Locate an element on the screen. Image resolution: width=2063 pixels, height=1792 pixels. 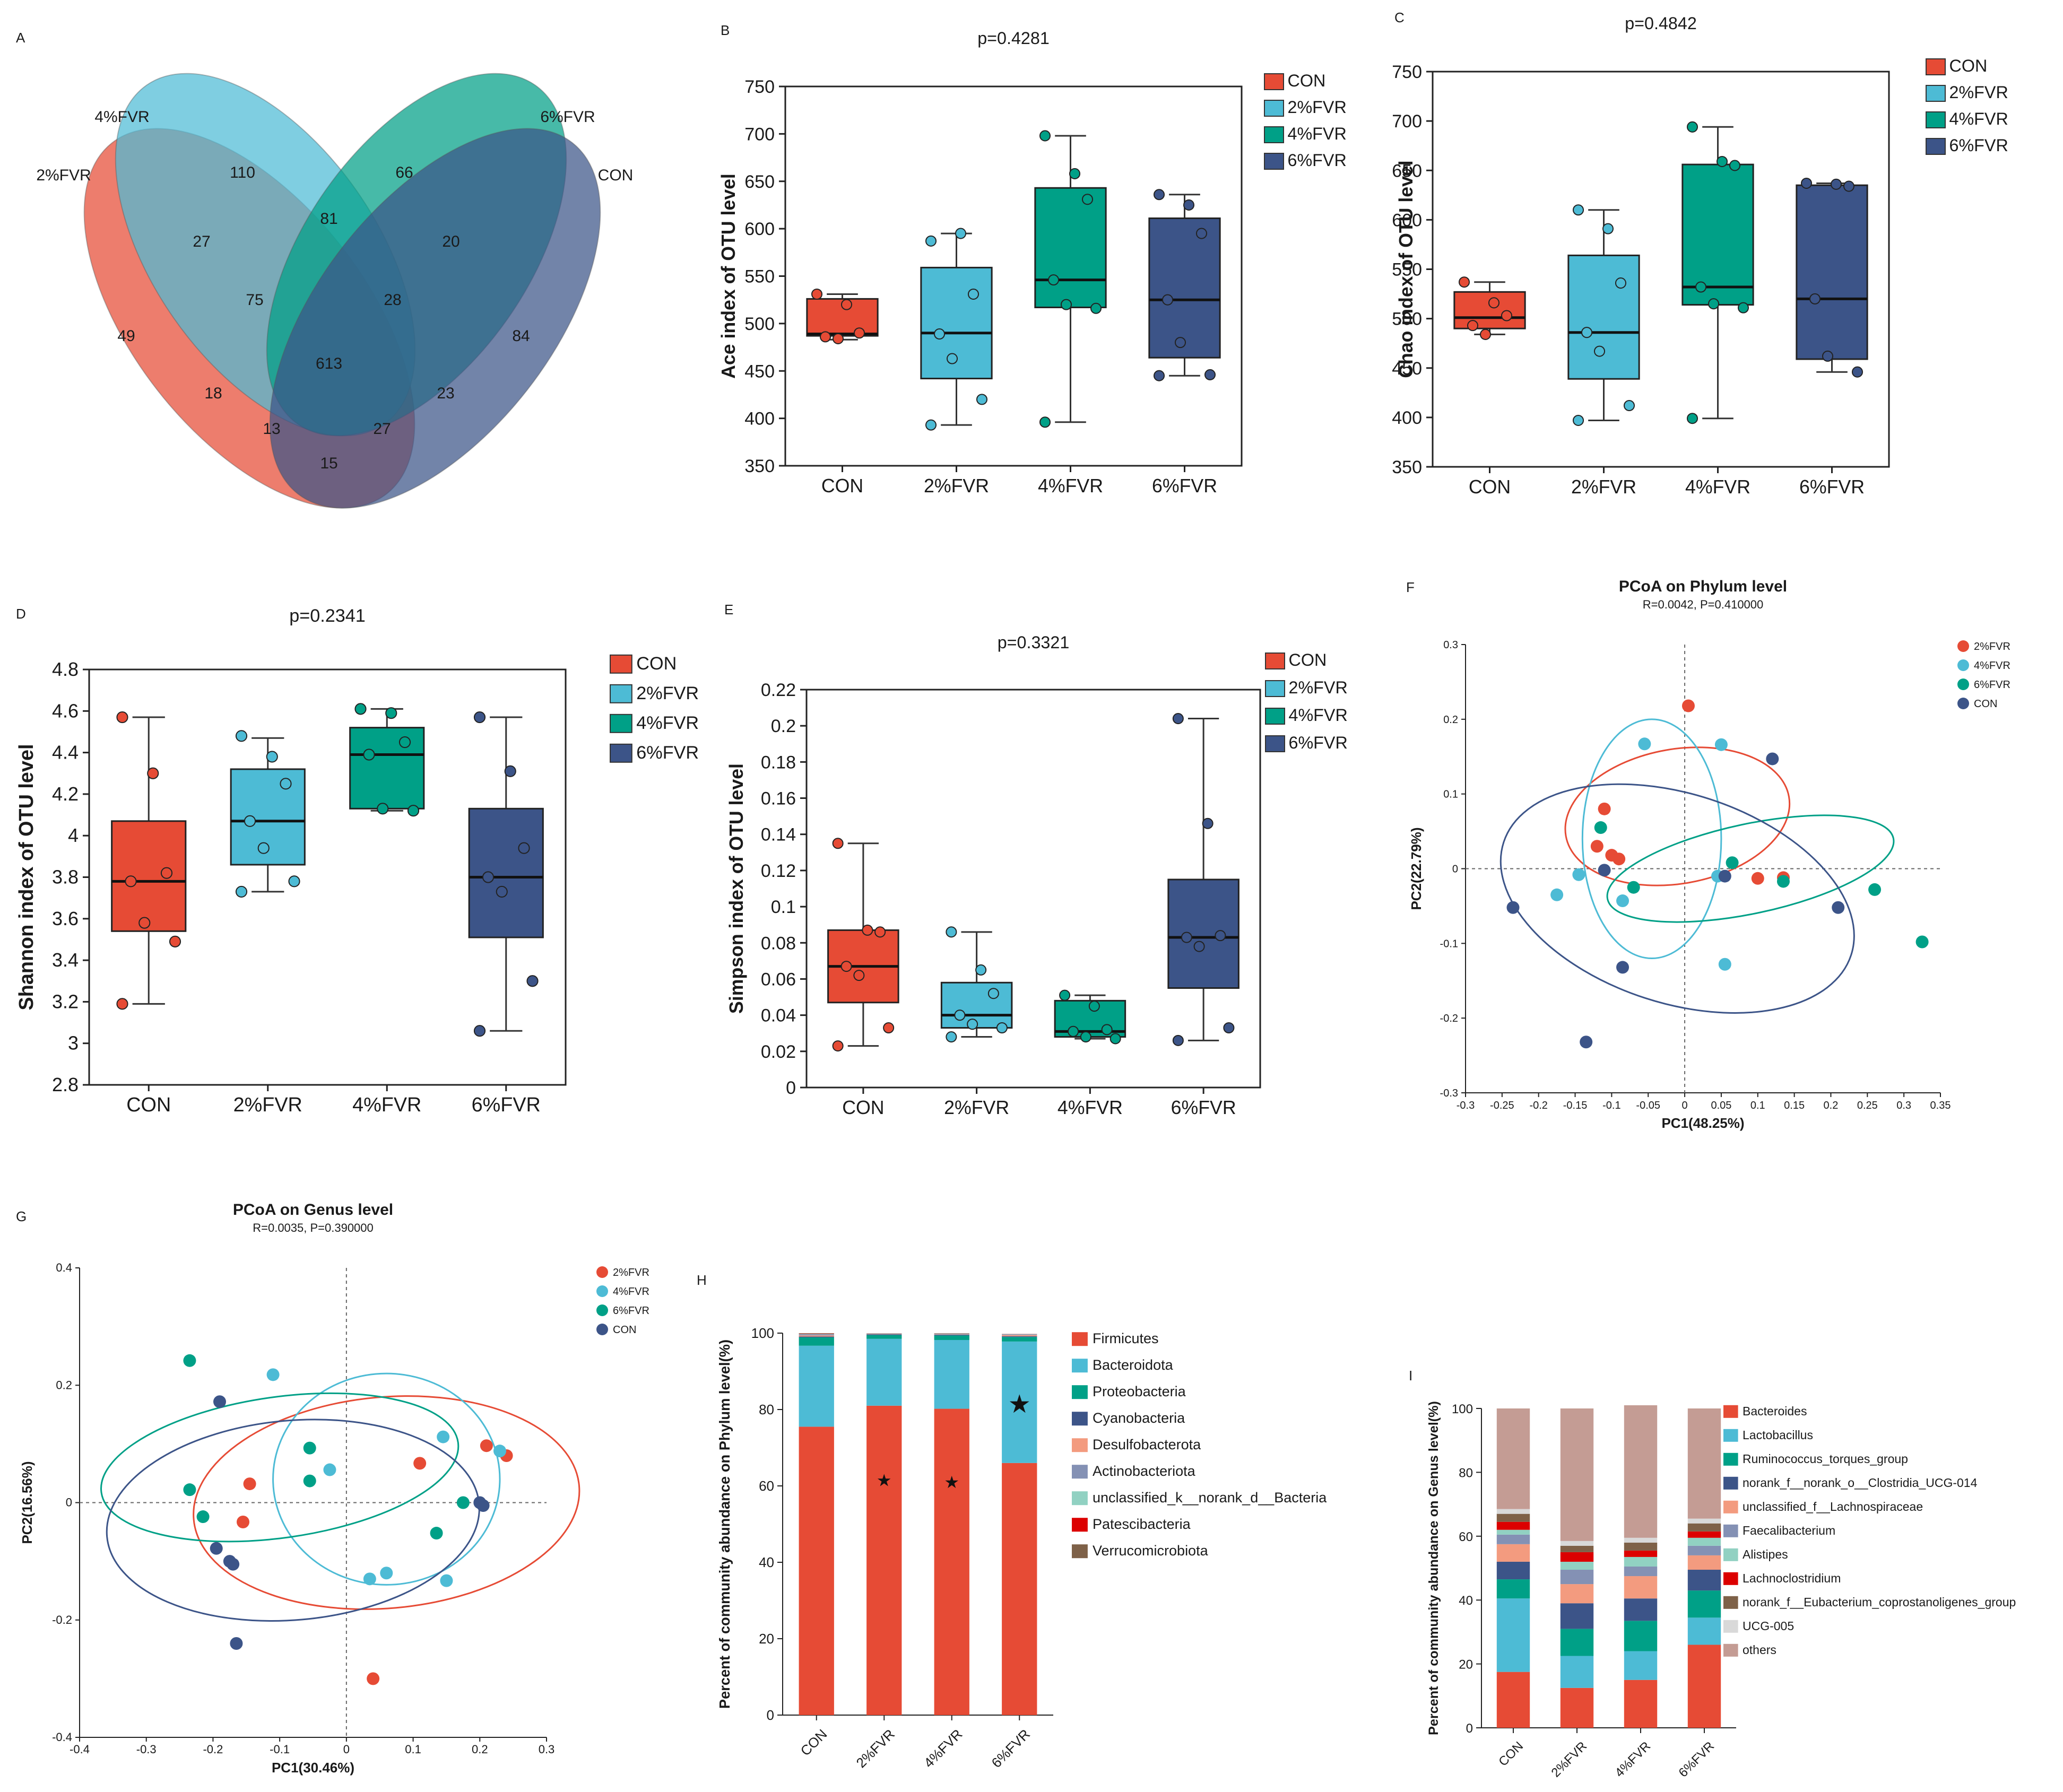
legend-label: Ruminococcus_torques_group is located at coordinates (1826, 1459).